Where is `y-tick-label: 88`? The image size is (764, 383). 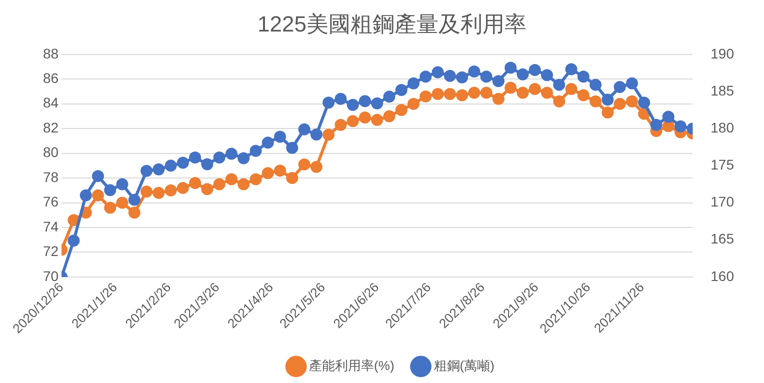
y-tick-label: 88 is located at coordinates (50, 53).